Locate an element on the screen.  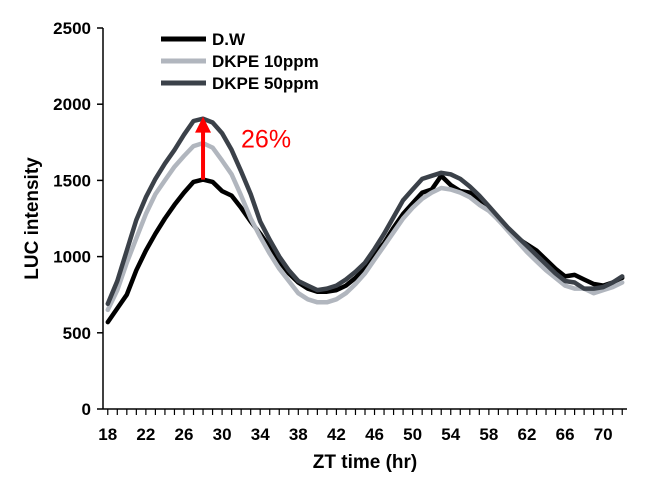
legend-label-dkpe-10ppm: DKPE 10ppm is located at coordinates (265, 61).